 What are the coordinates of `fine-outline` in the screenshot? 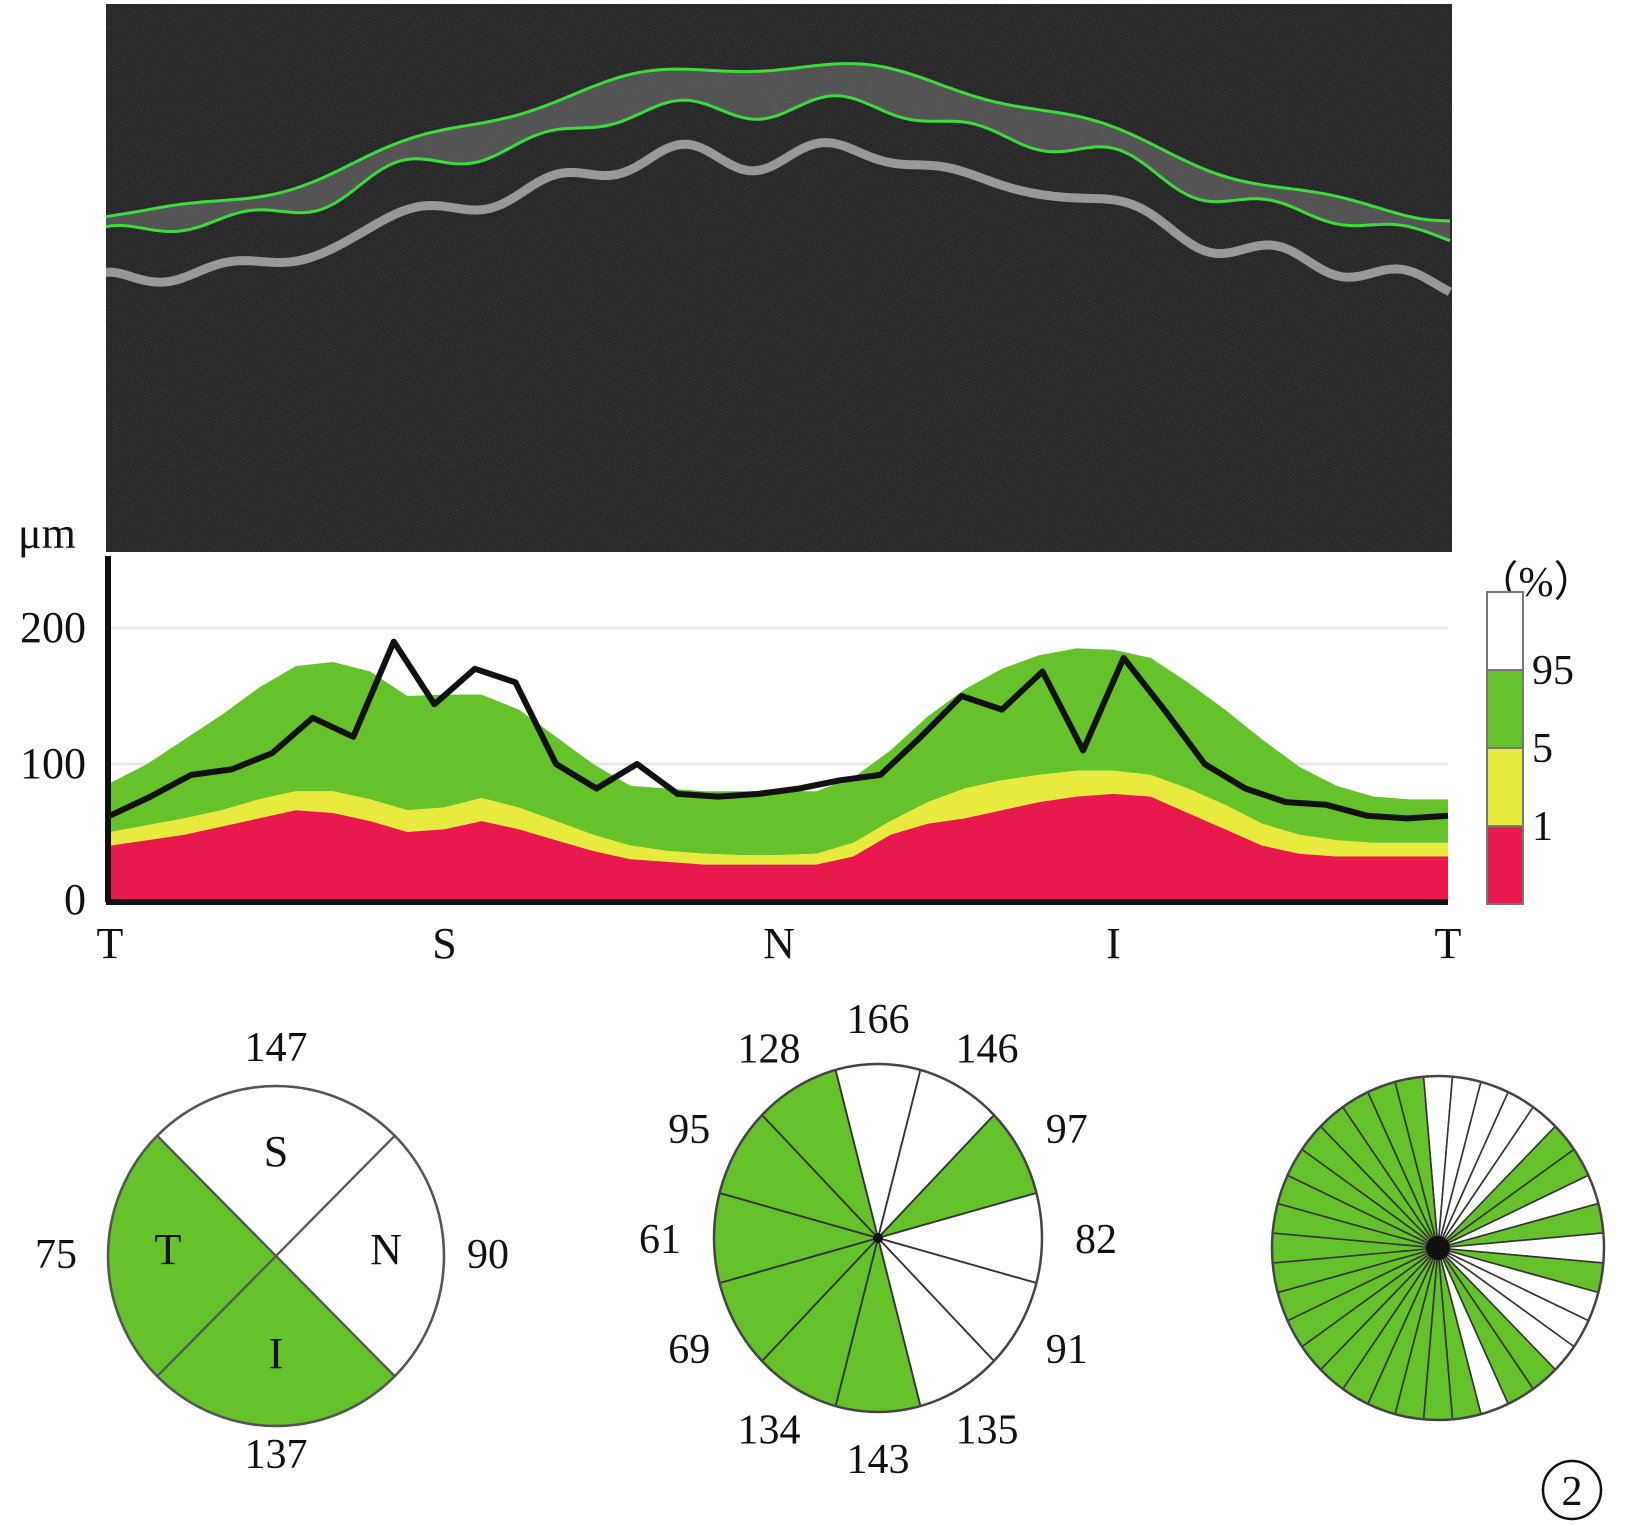 It's located at (1438, 1248).